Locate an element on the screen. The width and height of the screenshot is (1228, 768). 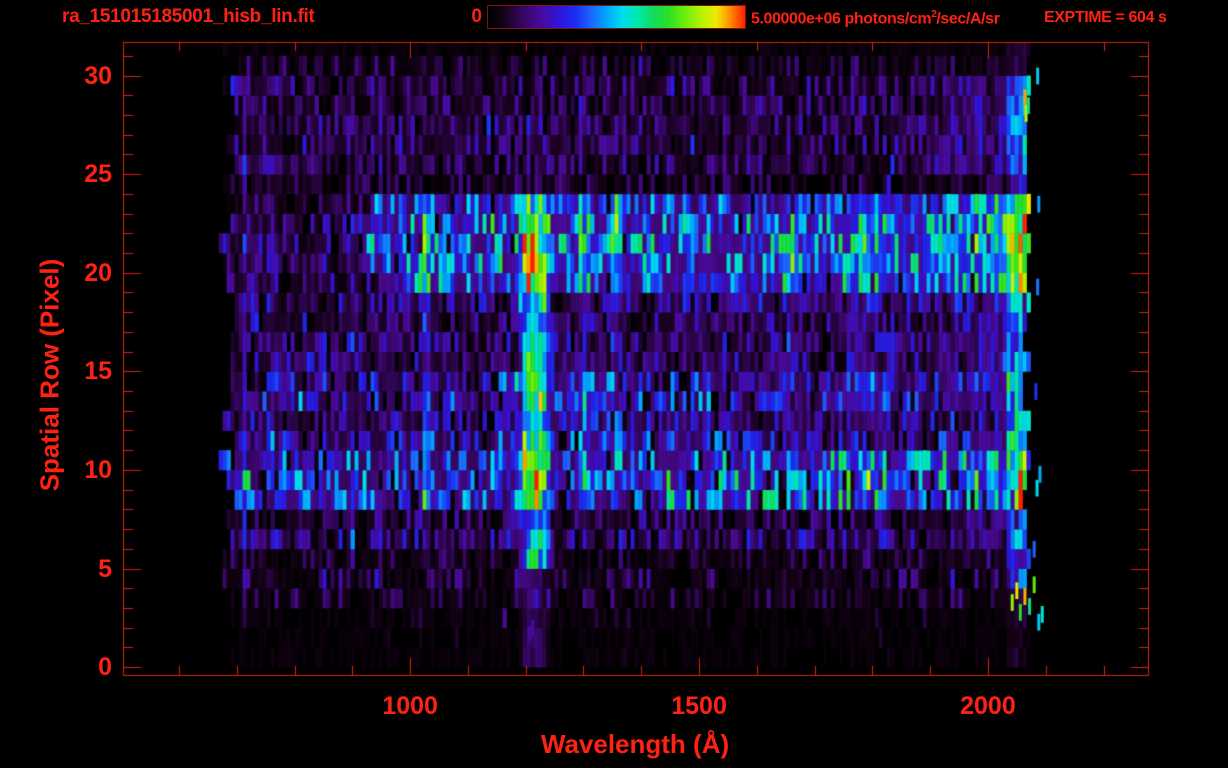
colorbar-unit-suffix: /sec/A/sr is located at coordinates (968, 19).